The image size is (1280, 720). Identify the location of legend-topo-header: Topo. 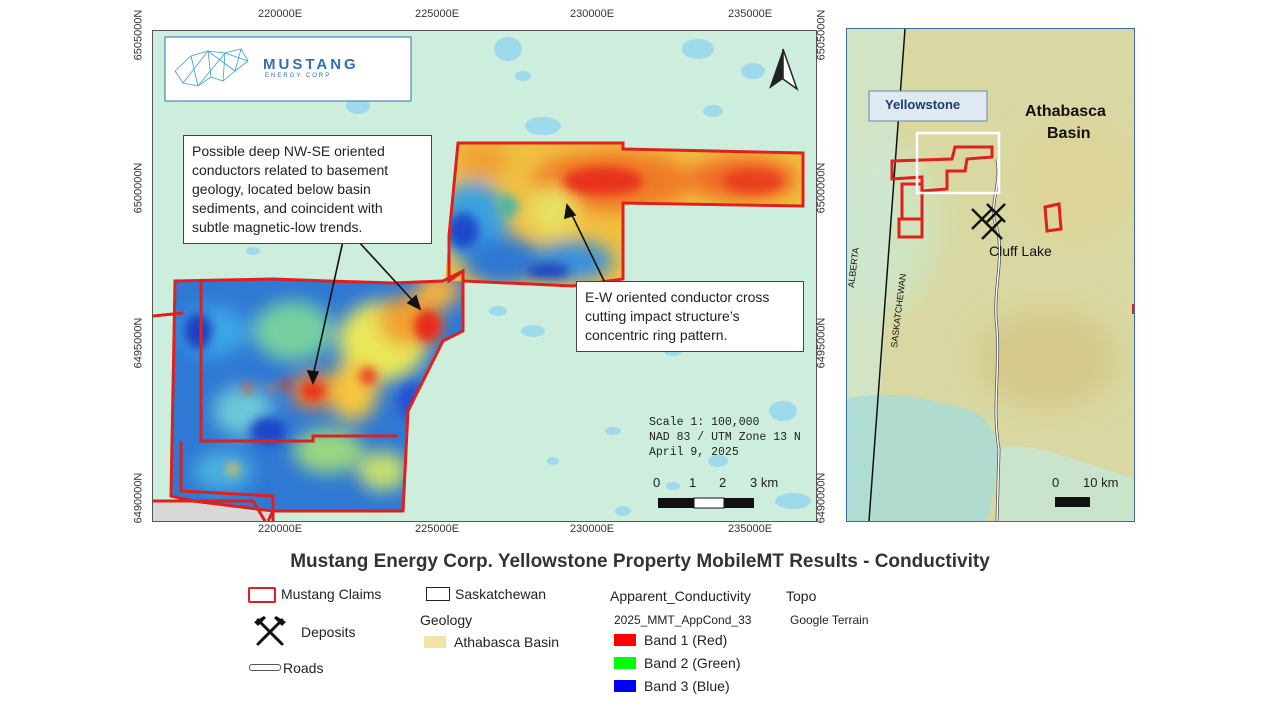
(801, 596).